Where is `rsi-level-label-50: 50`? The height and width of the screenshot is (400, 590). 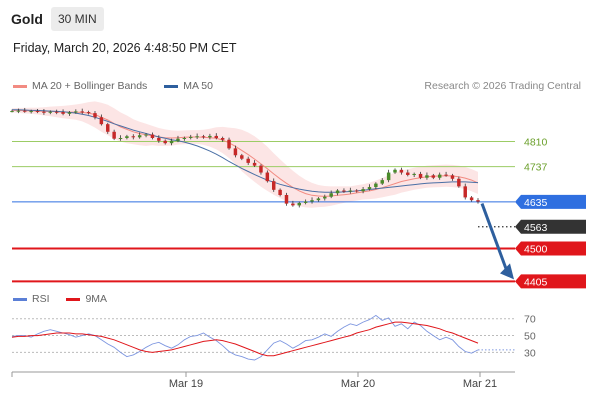
rsi-level-label-50: 50 is located at coordinates (530, 337).